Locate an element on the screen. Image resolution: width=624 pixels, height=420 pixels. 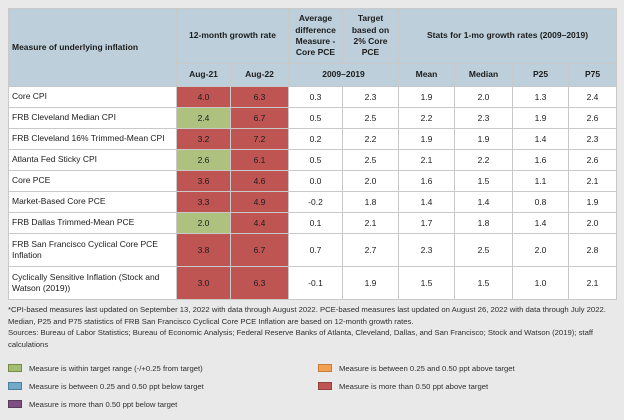
measure-label: Market-Based Core PCE is located at coordinates (92, 202).